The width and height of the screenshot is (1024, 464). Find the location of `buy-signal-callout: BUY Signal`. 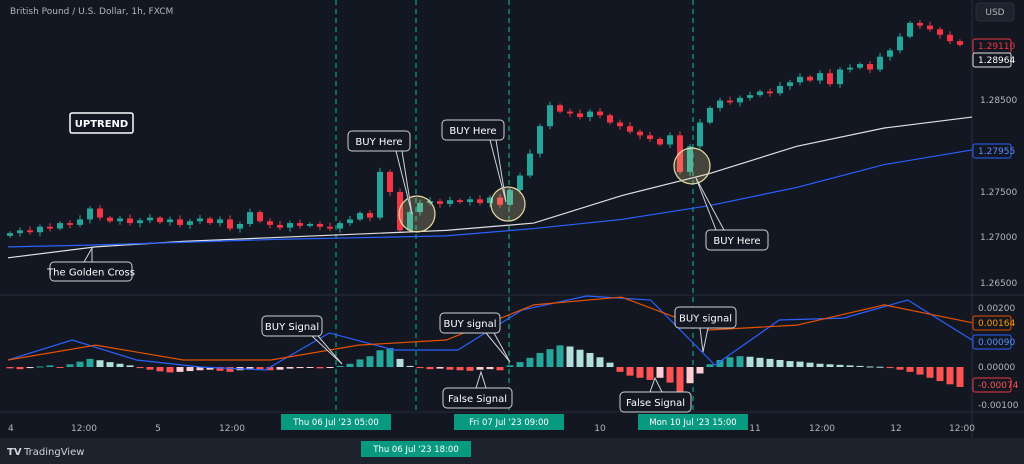

buy-signal-callout: BUY Signal is located at coordinates (302, 340).